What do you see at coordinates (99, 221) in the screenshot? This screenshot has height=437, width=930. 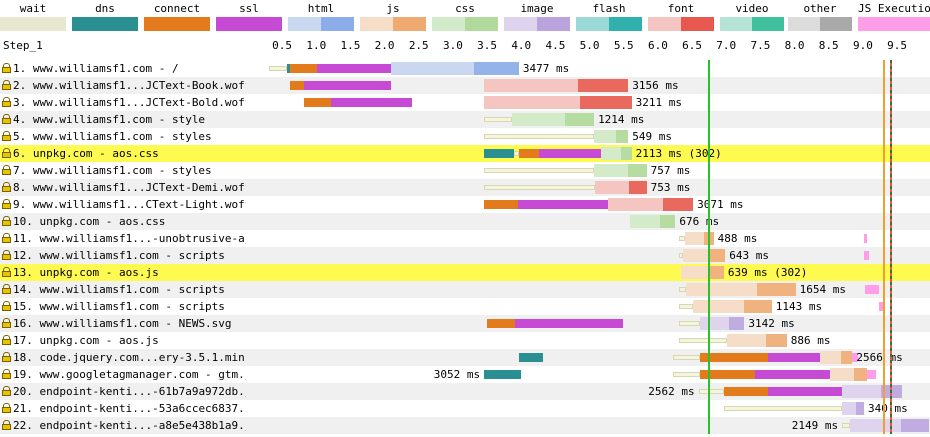 I see `request-url: unpkg.com - aos.css` at bounding box center [99, 221].